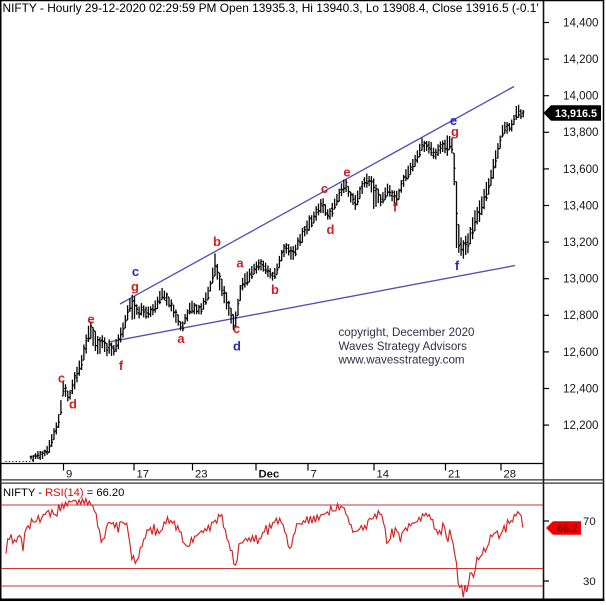 Image resolution: width=606 pixels, height=605 pixels. What do you see at coordinates (314, 475) in the screenshot?
I see `svg-text: 7` at bounding box center [314, 475].